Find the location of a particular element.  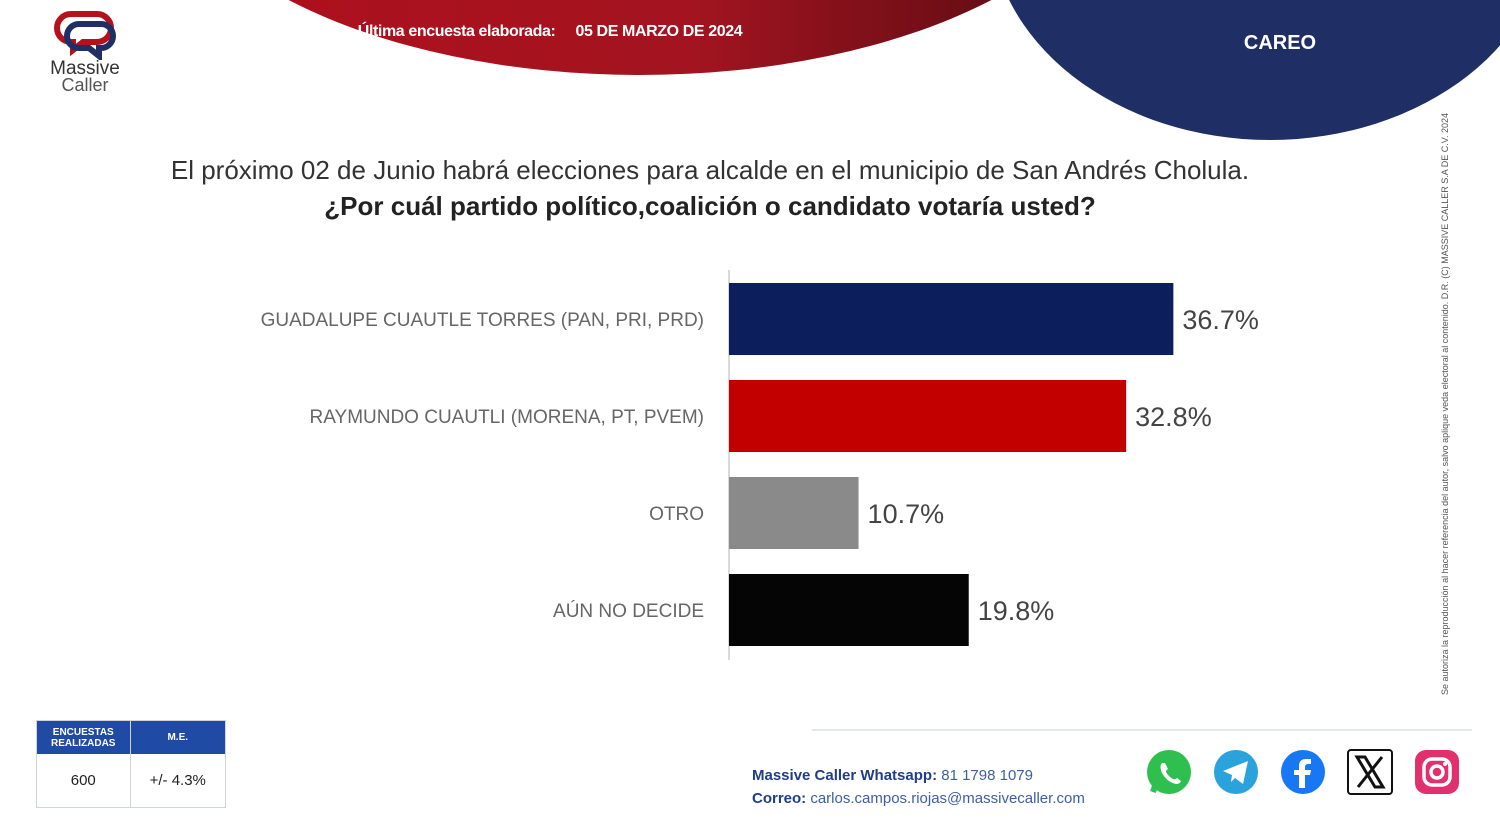

category-label-1: GUADALUPE CUAUTLE TORRES (PAN, PRI, PRD) is located at coordinates (482, 320).